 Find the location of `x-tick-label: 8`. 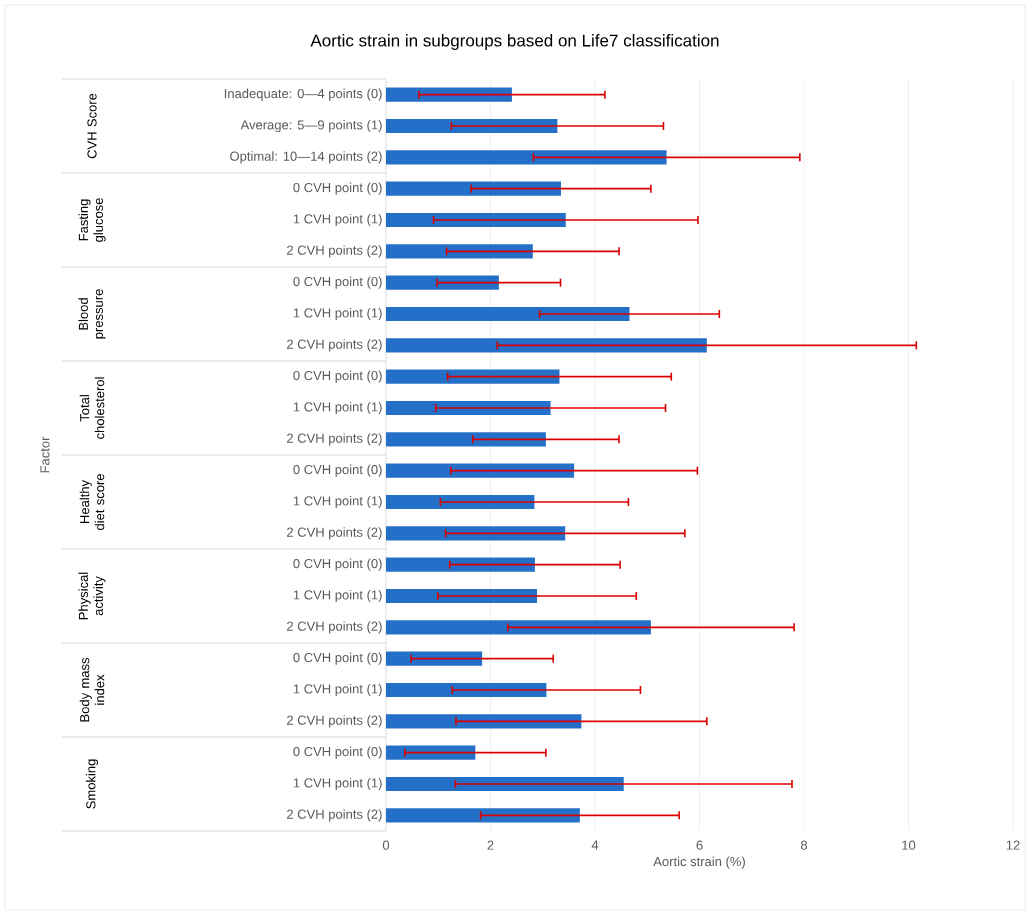

x-tick-label: 8 is located at coordinates (804, 845).